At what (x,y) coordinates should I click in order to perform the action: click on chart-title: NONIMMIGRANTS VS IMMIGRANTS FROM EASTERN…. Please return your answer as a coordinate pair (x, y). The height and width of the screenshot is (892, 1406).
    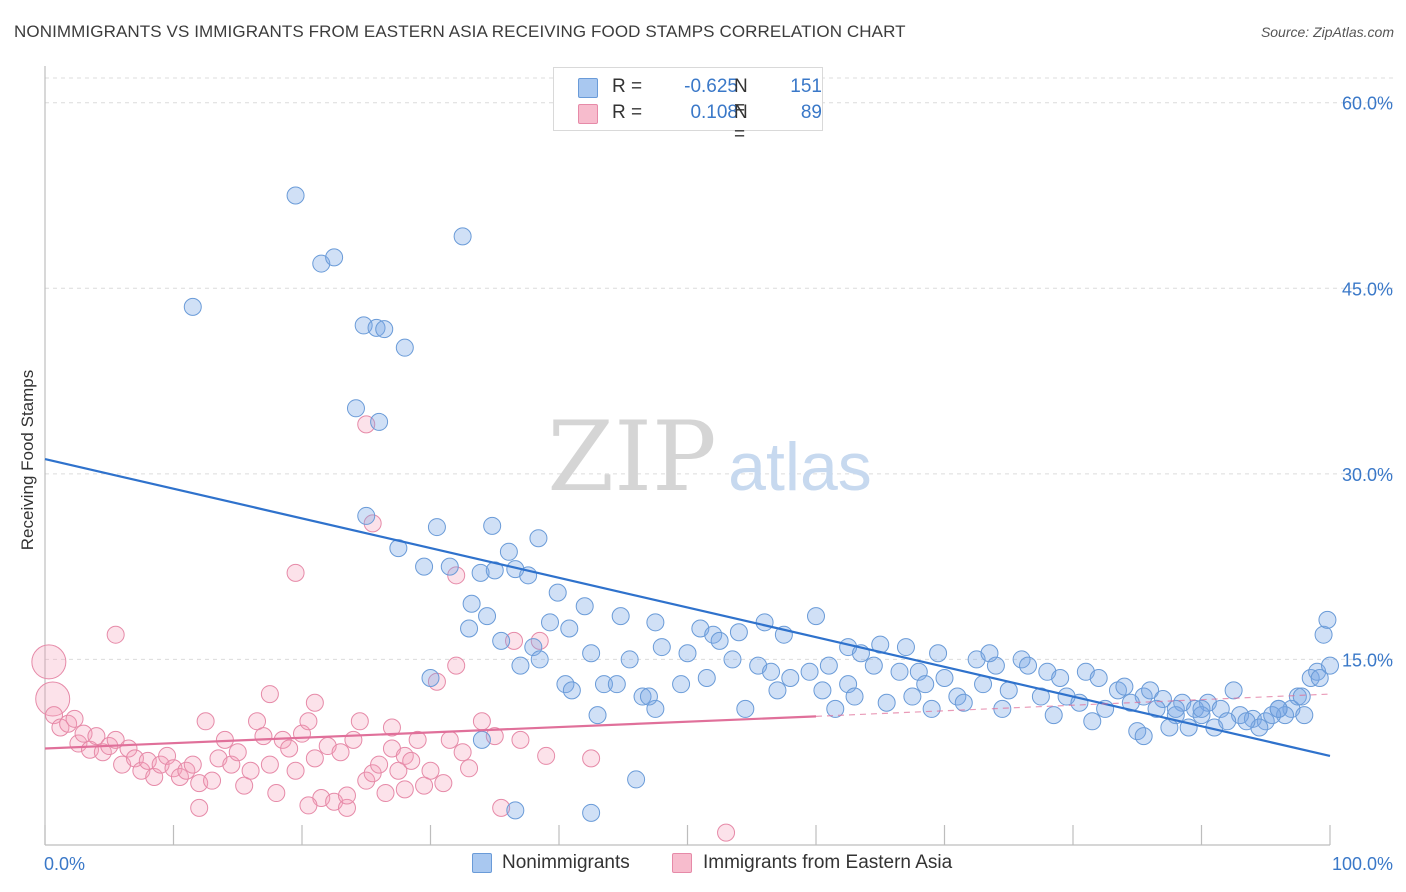
    Looking at the image, I should click on (460, 31).